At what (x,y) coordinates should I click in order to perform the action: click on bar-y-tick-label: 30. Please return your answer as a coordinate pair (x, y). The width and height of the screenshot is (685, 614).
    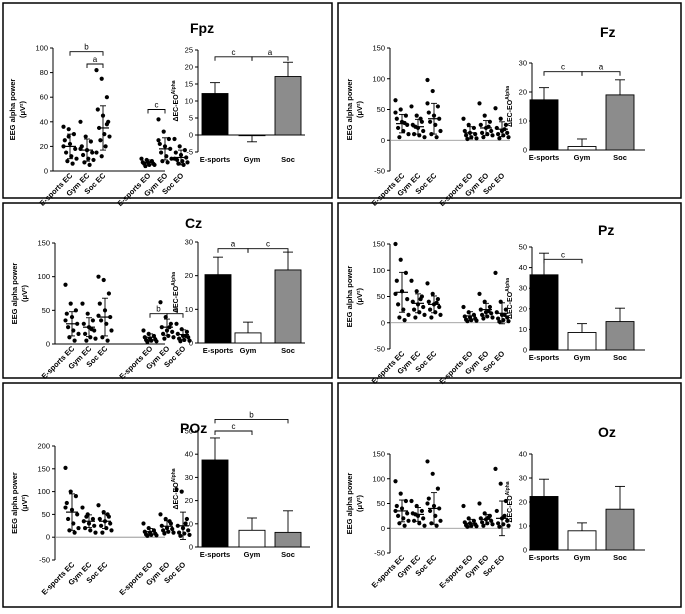
    Looking at the image, I should click on (189, 242).